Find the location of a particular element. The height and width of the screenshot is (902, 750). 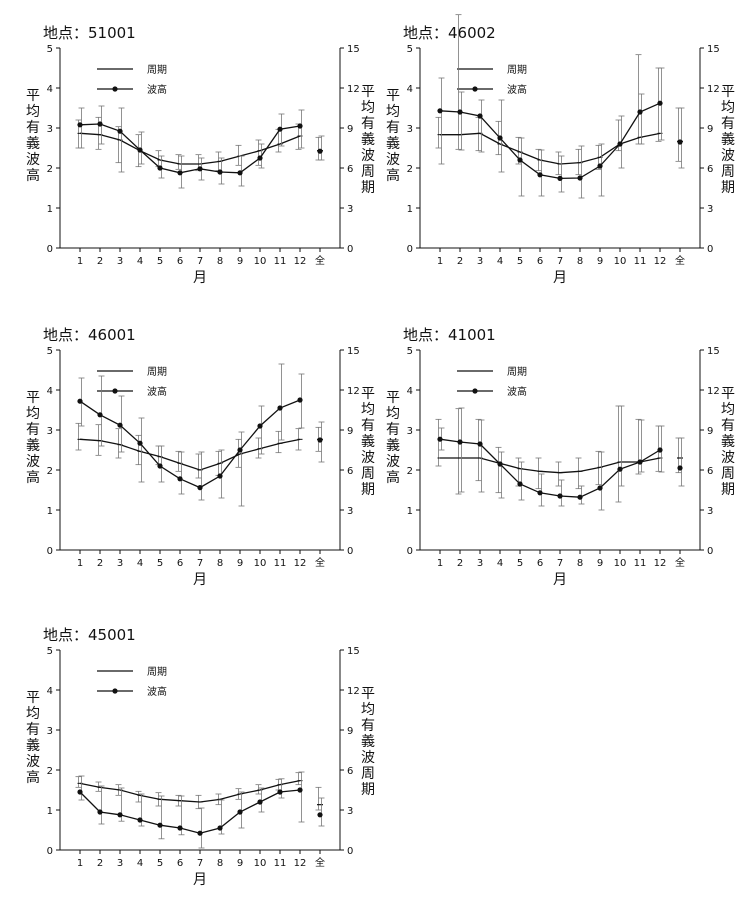

y-left-axis-label: 平均有義波高 is located at coordinates (33, 738).